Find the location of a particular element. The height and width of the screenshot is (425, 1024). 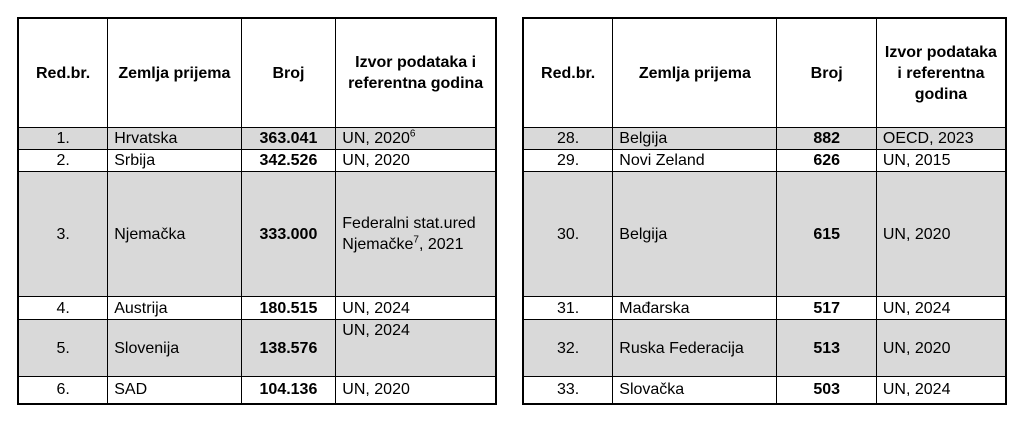

source-cell: OECD, 2023 is located at coordinates (941, 138).